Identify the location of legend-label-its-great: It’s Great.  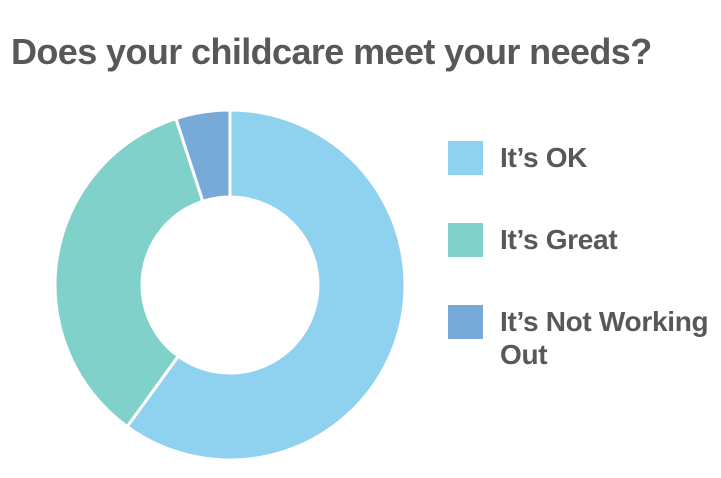
(559, 239).